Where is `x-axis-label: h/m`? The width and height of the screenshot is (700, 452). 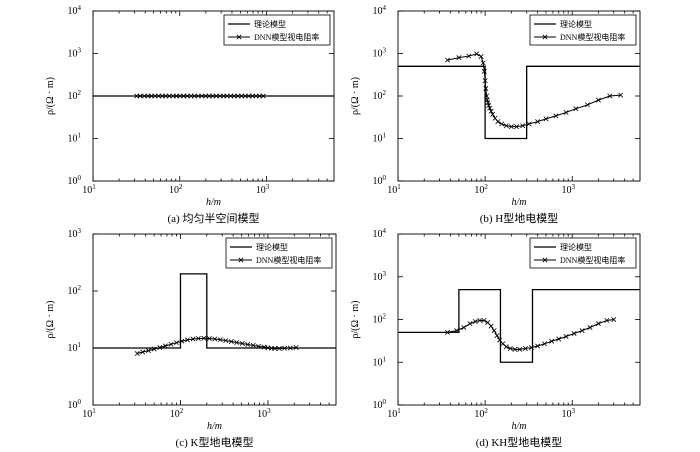
x-axis-label: h/m is located at coordinates (213, 202).